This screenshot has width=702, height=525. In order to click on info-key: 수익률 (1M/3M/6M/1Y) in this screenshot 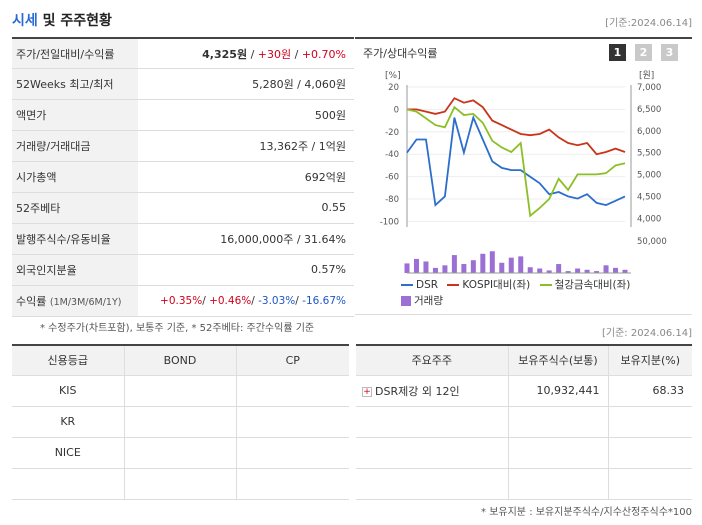, I will do `click(75, 301)`.